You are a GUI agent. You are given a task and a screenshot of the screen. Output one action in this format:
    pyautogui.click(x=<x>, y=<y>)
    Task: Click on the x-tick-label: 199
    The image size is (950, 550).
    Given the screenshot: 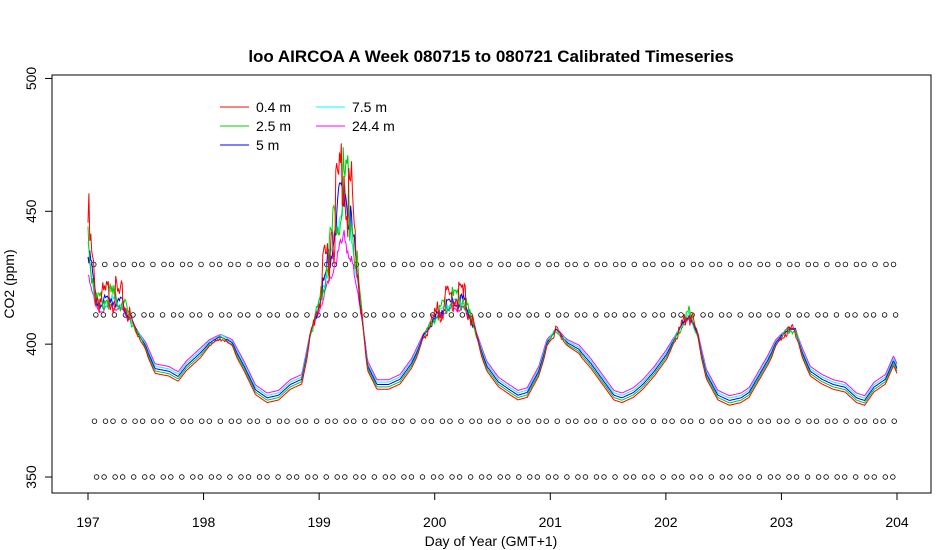 What is the action you would take?
    pyautogui.click(x=319, y=522)
    